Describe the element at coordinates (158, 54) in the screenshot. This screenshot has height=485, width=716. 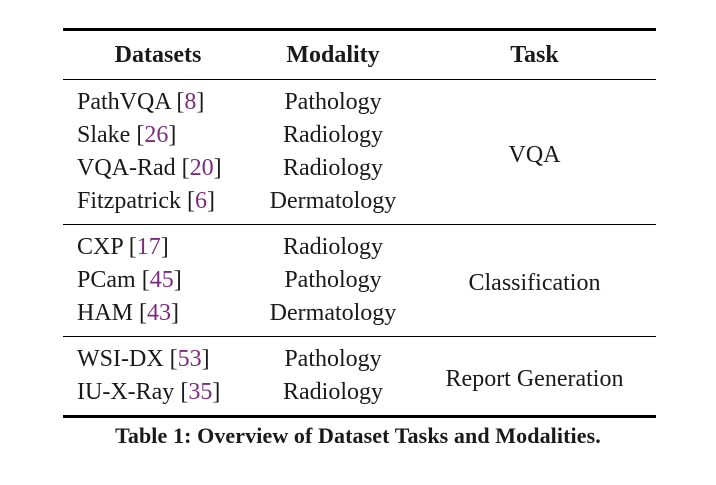
I see `header-datasets: Datasets` at that location.